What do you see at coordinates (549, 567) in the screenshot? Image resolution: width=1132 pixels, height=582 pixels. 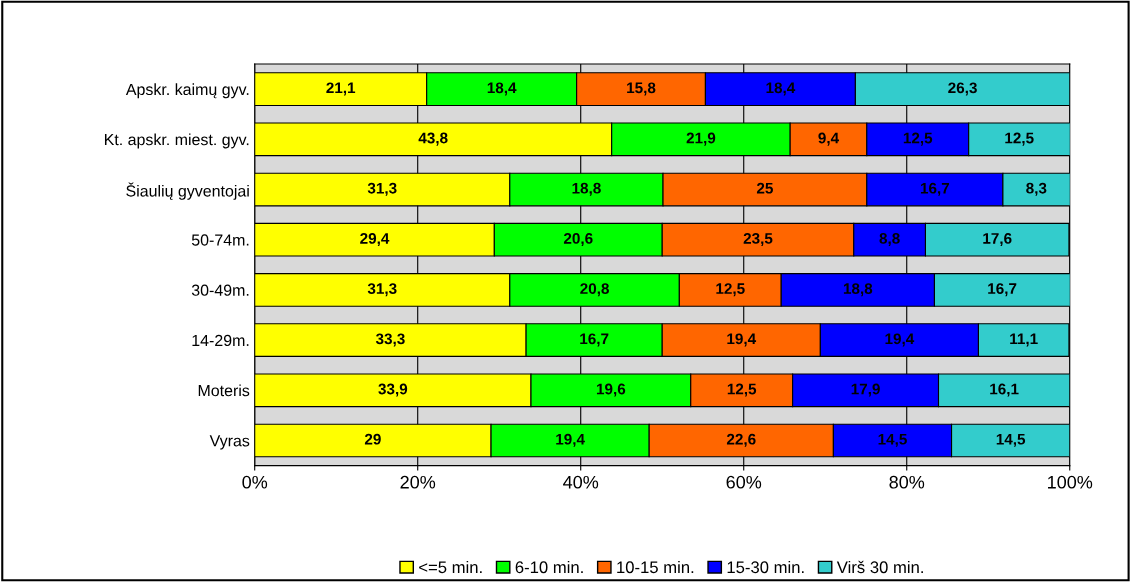 I see `legend-label: 6-10 min.` at bounding box center [549, 567].